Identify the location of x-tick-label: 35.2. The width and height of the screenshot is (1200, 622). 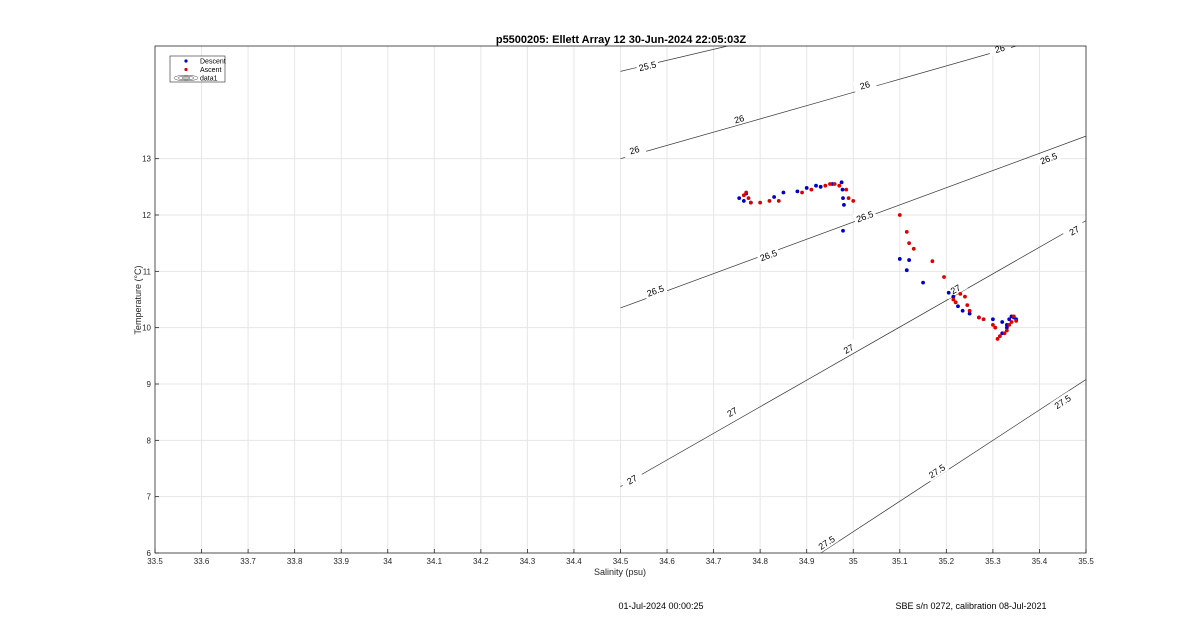
(947, 561).